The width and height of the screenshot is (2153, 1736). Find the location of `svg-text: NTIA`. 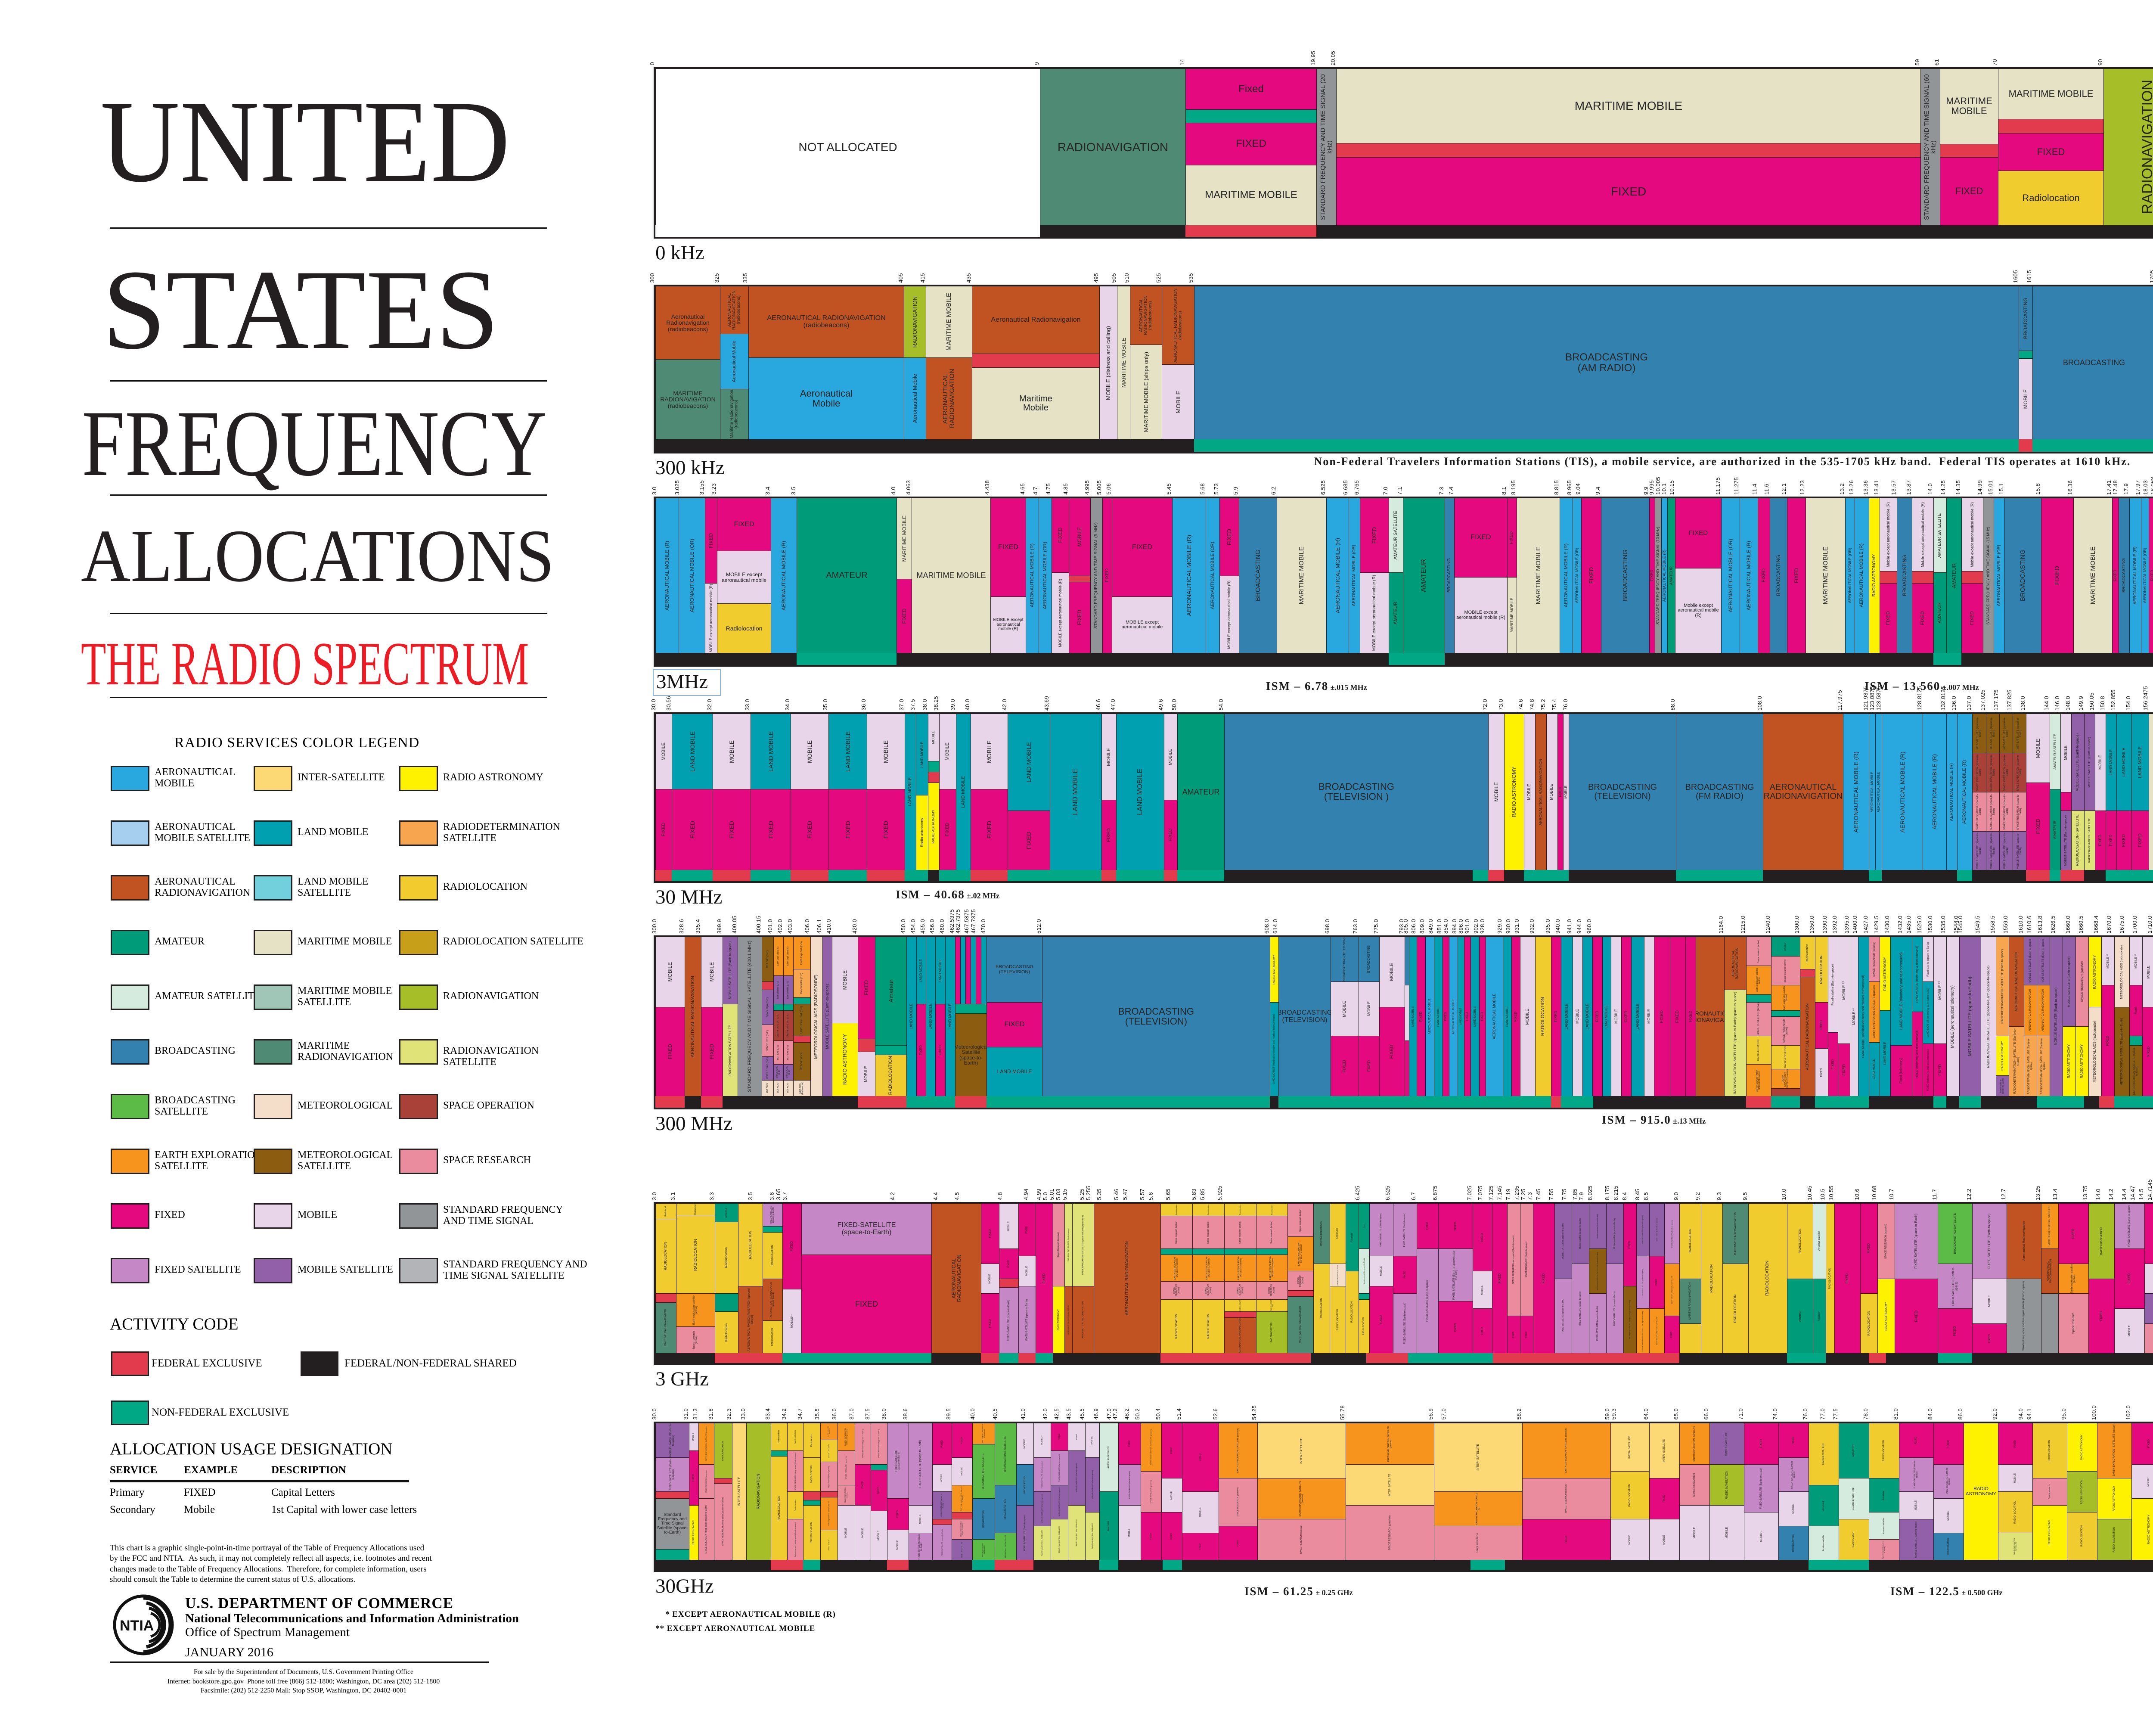

svg-text: NTIA is located at coordinates (137, 1626).